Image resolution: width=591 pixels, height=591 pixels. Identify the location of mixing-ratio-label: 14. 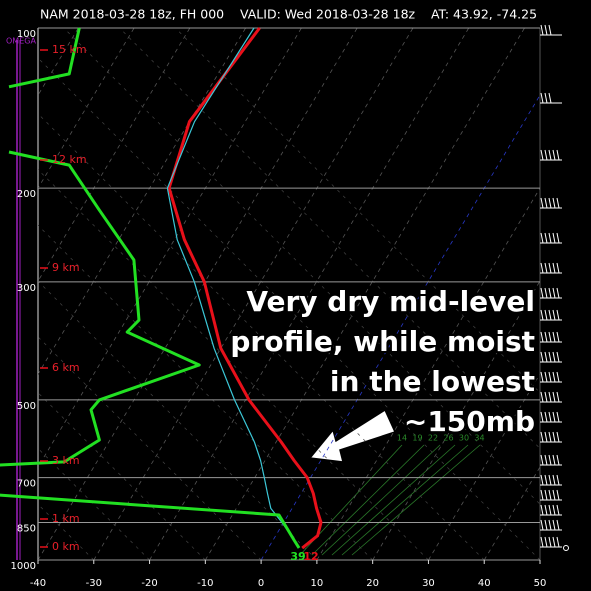
(402, 438).